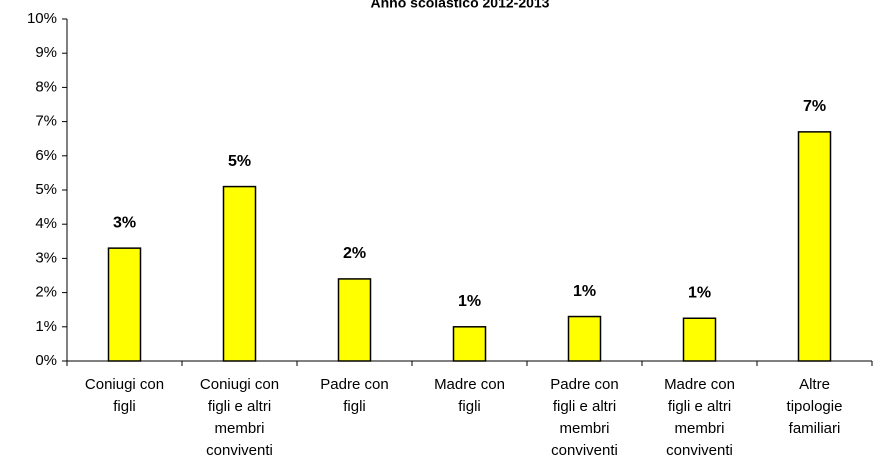  What do you see at coordinates (124, 222) in the screenshot?
I see `value-label: 3%` at bounding box center [124, 222].